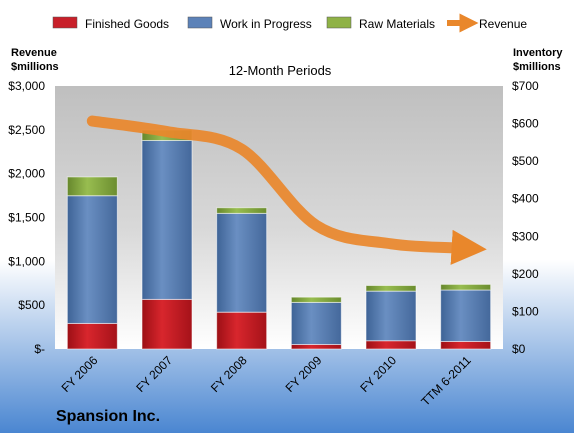  I want to click on left-tick-label: $3,000, so click(26, 86).